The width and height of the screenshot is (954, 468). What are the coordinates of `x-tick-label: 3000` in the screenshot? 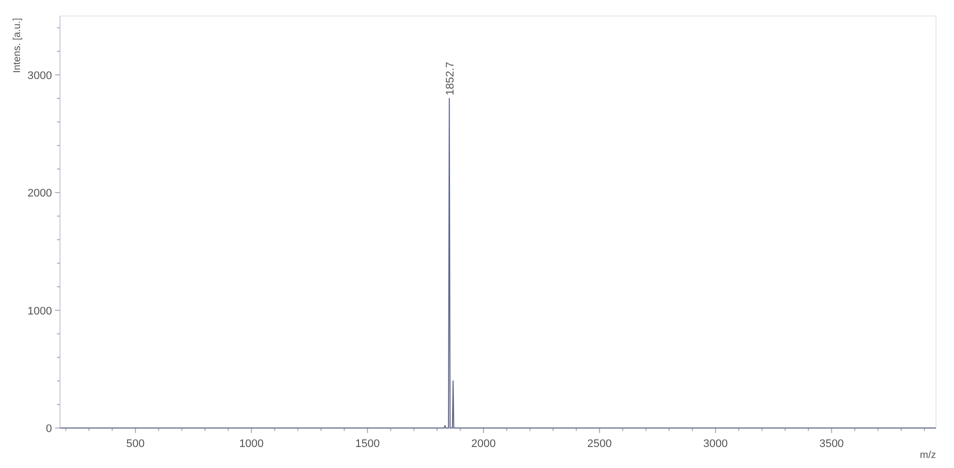 It's located at (715, 444).